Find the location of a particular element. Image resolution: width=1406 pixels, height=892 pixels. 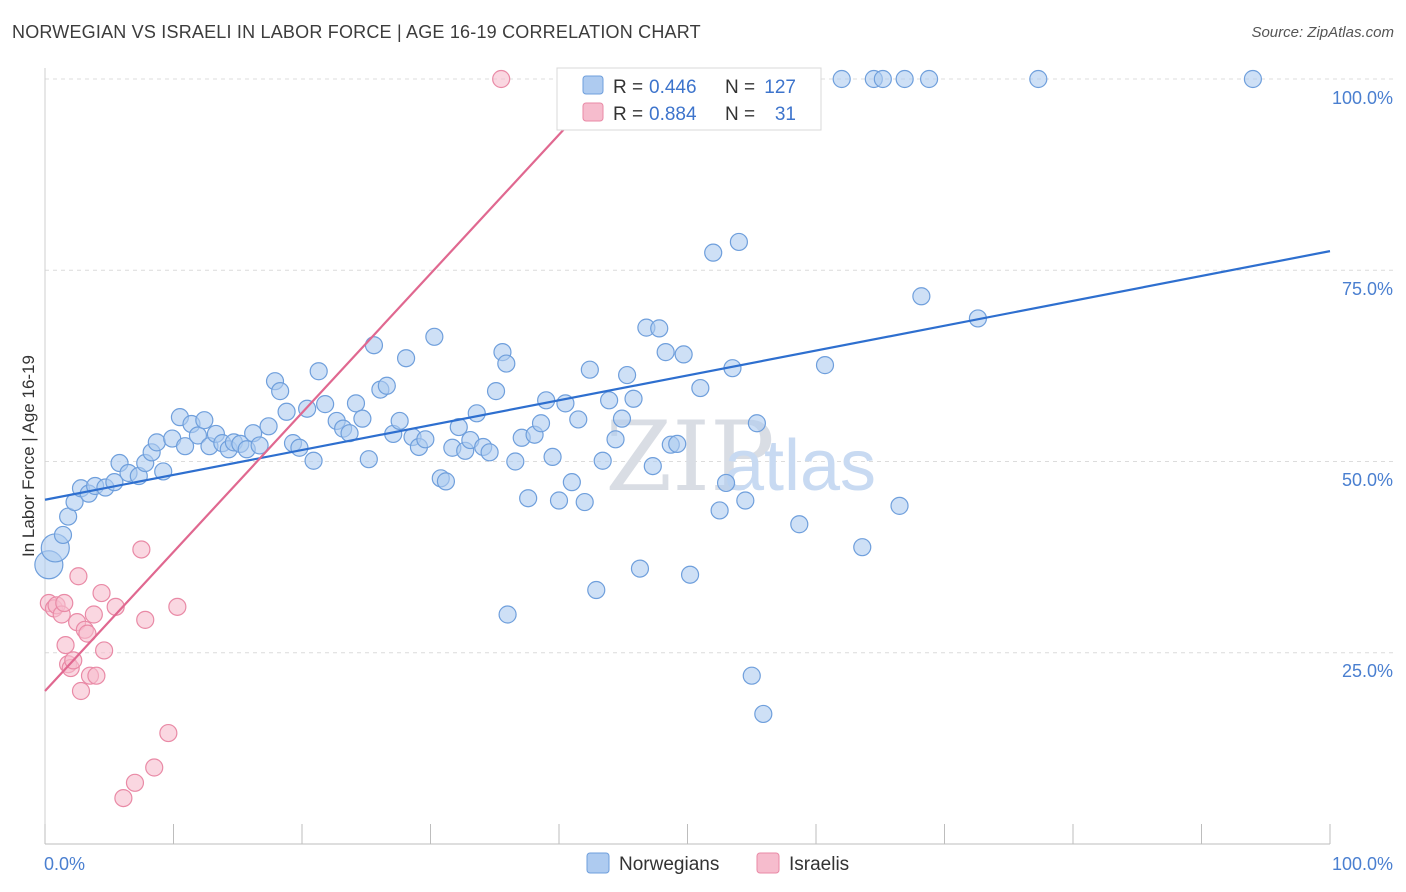

legend-swatch-norwegians is located at coordinates (593, 85).